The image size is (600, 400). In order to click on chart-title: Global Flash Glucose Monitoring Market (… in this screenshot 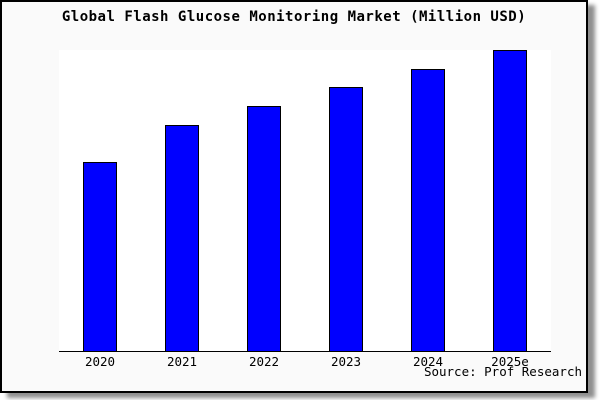, I will do `click(294, 17)`.